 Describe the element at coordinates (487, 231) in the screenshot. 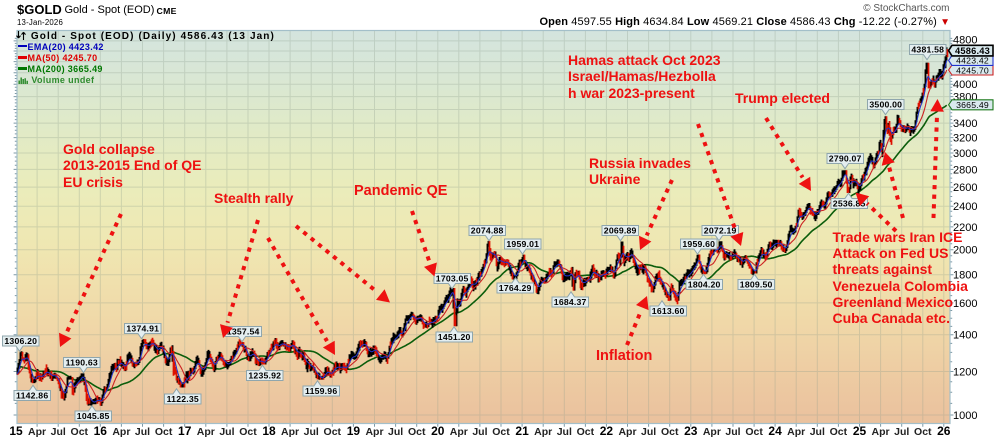

I see `svg-text: 2074.88` at that location.